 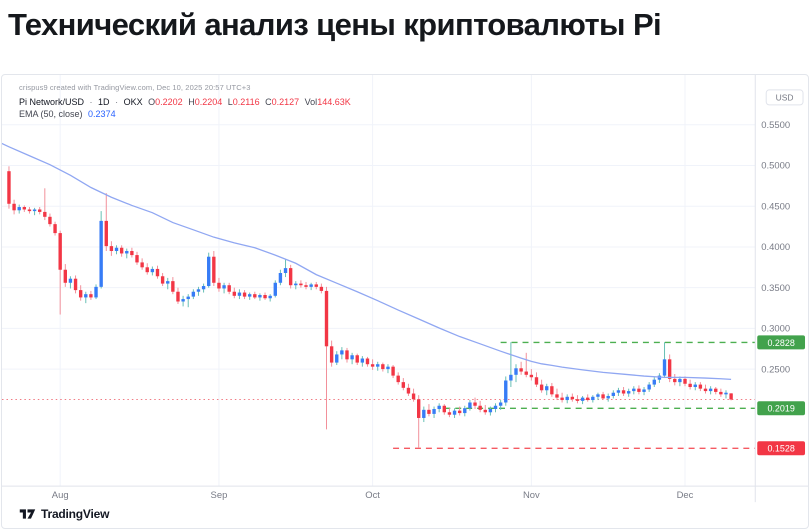 I want to click on month-label-Sep: Sep, so click(x=219, y=495).